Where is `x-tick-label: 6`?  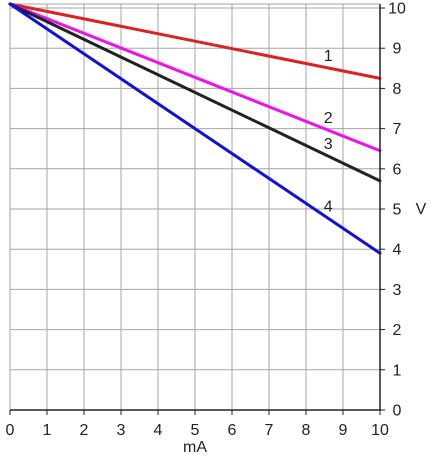
x-tick-label: 6 is located at coordinates (232, 430).